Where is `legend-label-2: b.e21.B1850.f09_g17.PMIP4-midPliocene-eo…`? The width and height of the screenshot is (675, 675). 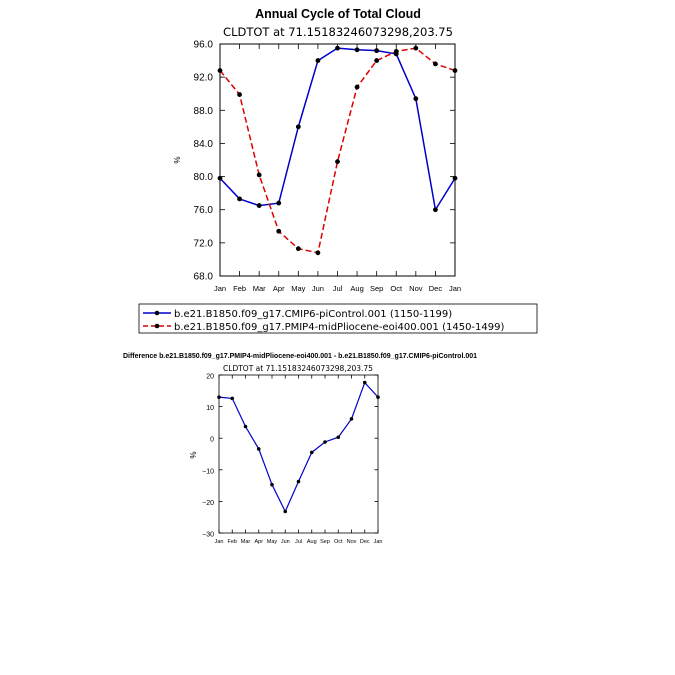
legend-label-2: b.e21.B1850.f09_g17.PMIP4-midPliocene-eo… is located at coordinates (339, 327).